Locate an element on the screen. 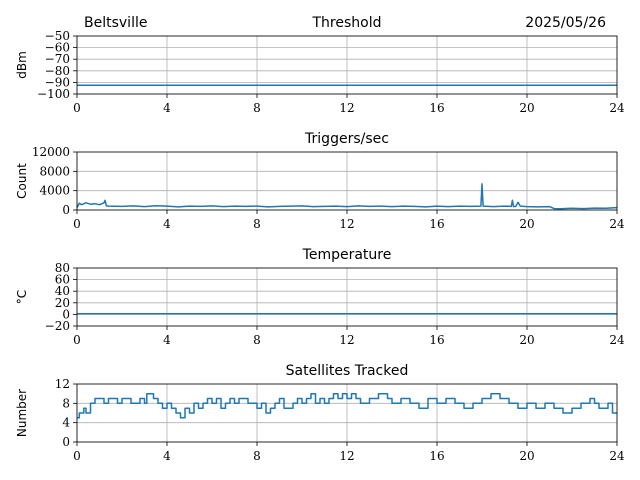  triggers-sec-series-line is located at coordinates (347, 196).